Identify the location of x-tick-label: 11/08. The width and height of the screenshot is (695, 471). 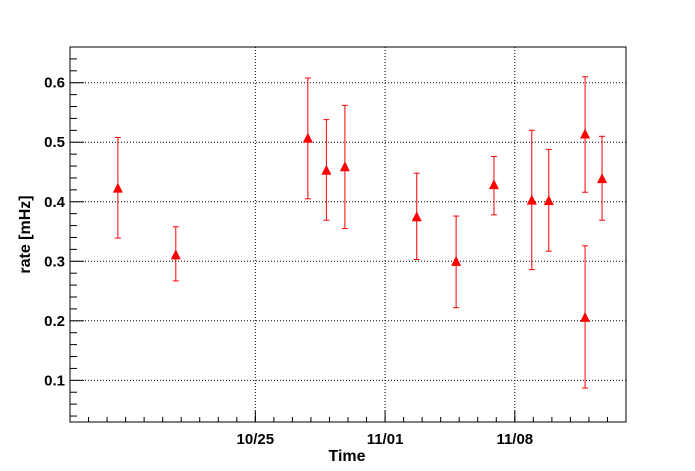
(514, 439).